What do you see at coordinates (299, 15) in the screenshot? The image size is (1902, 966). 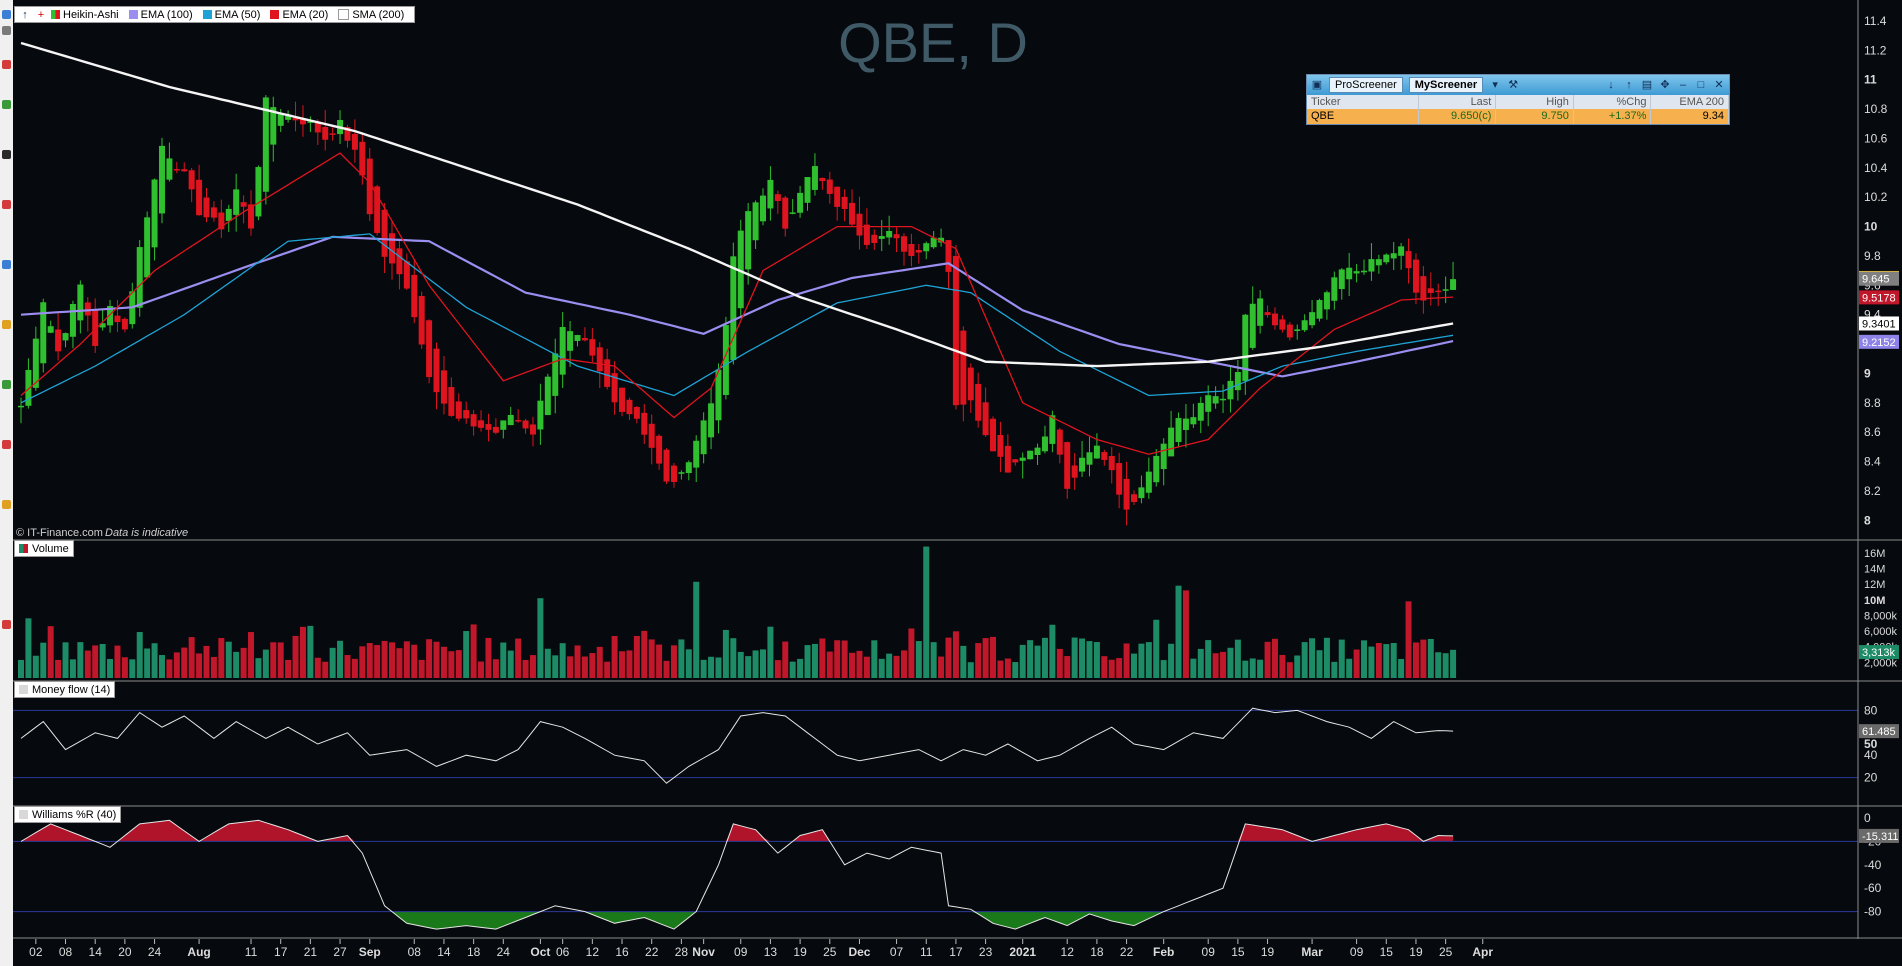 I see `legend-ema20: EMA (20)` at bounding box center [299, 15].